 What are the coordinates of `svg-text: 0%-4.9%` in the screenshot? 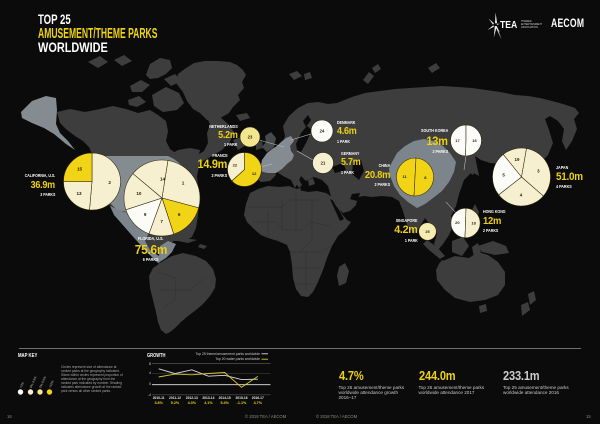 It's located at (33, 381).